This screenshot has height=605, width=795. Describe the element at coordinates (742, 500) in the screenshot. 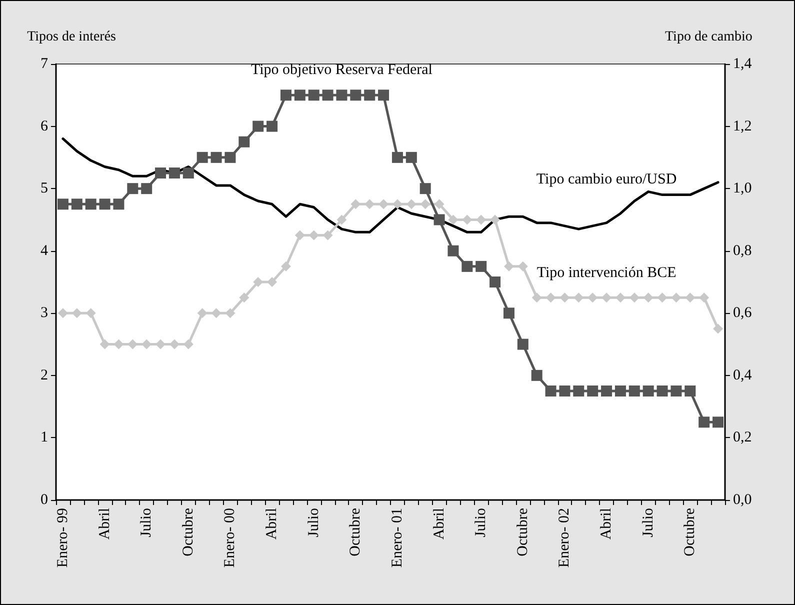

I see `y2-tick-label: 0,0` at that location.